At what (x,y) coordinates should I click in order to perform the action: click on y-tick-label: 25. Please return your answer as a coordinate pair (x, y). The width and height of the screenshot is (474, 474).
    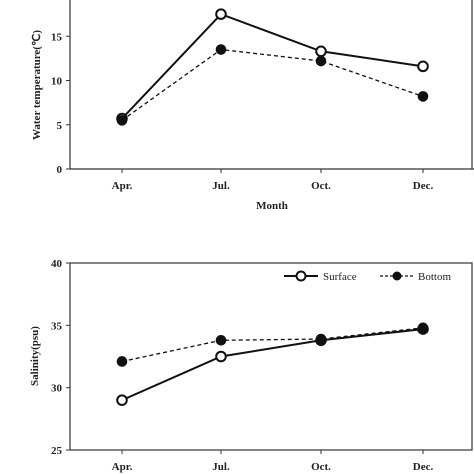
    Looking at the image, I should click on (57, 451).